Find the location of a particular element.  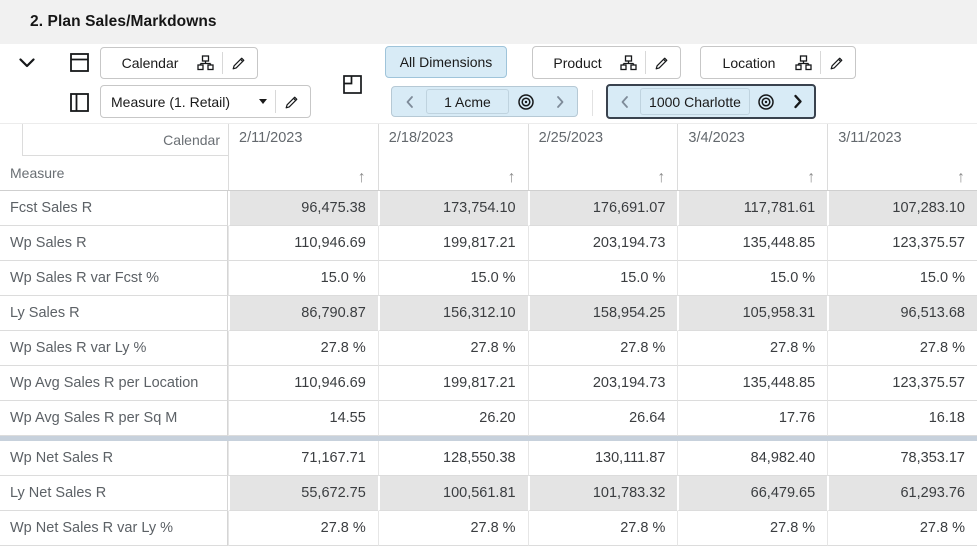

all-dimensions-label: All Dimensions is located at coordinates (446, 62).